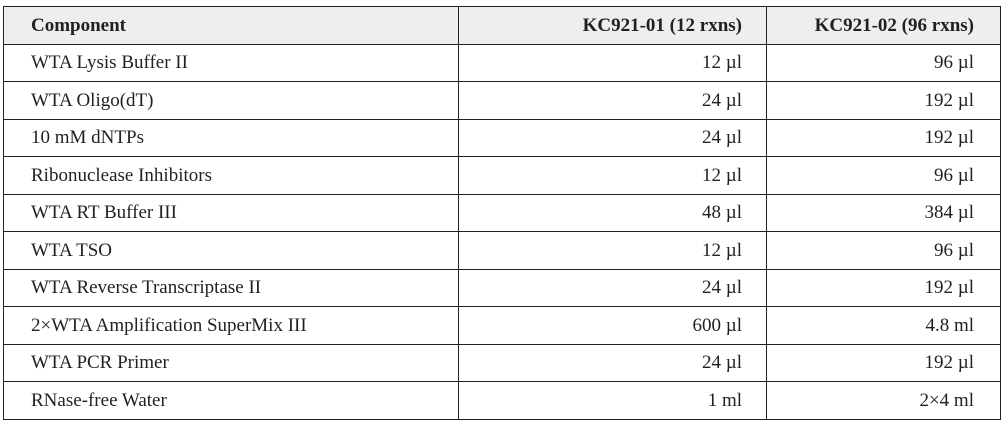 This screenshot has width=1005, height=429. What do you see at coordinates (231, 212) in the screenshot?
I see `component-cell: WTA RT Buffer III` at bounding box center [231, 212].